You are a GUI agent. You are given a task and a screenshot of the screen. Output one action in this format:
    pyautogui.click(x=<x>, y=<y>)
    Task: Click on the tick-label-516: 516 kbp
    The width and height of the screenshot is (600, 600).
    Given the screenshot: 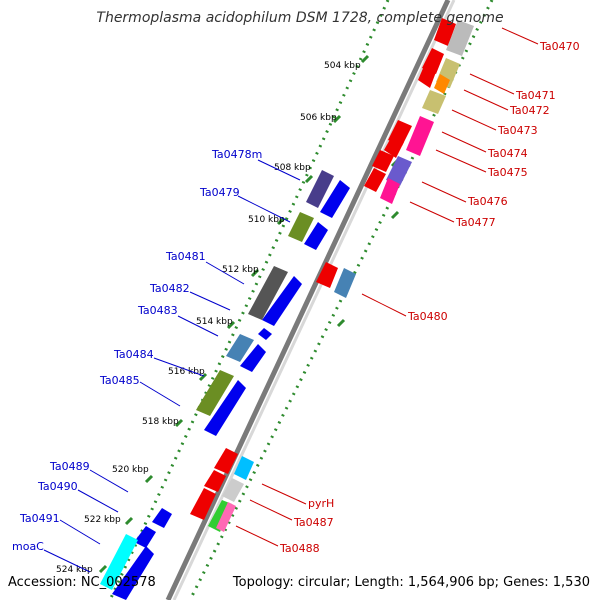 What is the action you would take?
    pyautogui.click(x=186, y=372)
    